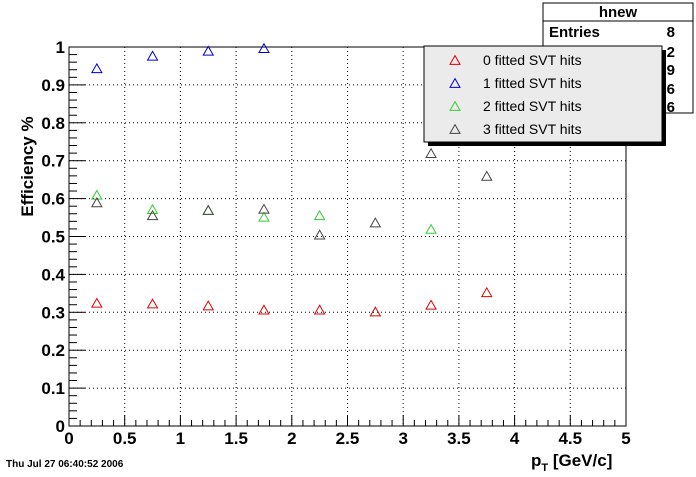  What do you see at coordinates (53, 123) in the screenshot?
I see `y-tick-label: 0.8` at bounding box center [53, 123].